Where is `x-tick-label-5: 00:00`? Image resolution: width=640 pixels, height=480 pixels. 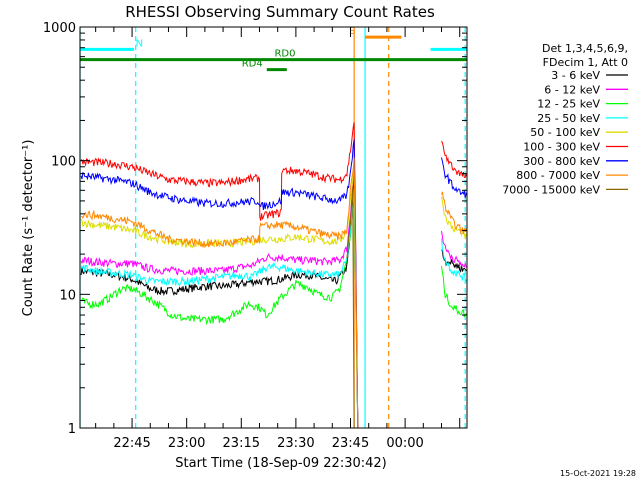
x-tick-label-5: 00:00 is located at coordinates (404, 443).